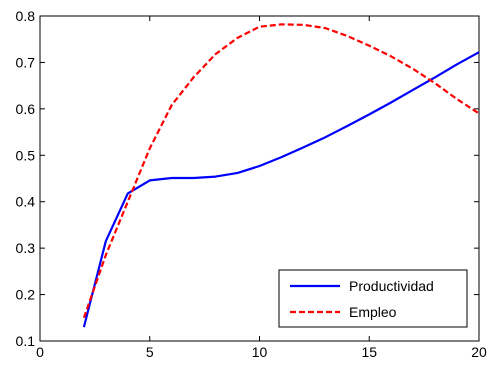 The width and height of the screenshot is (489, 365). I want to click on x-tick-label: 0, so click(40, 352).